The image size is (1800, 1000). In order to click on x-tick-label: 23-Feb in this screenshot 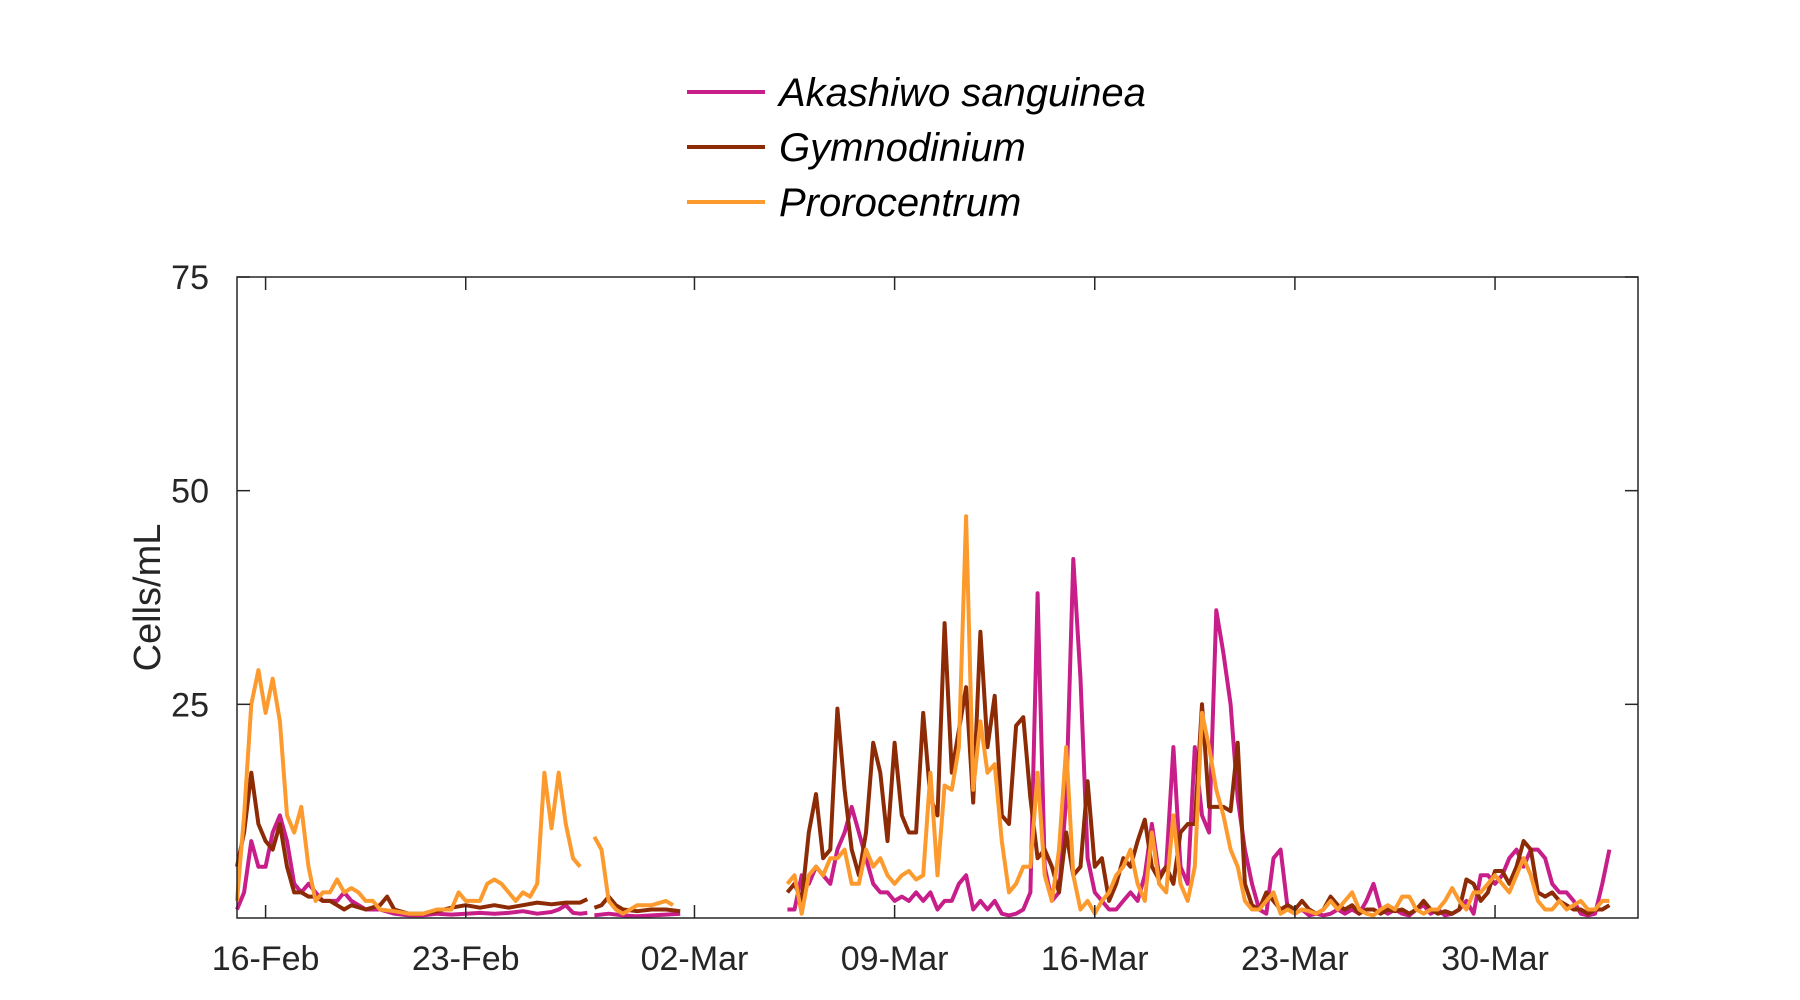, I will do `click(466, 959)`.